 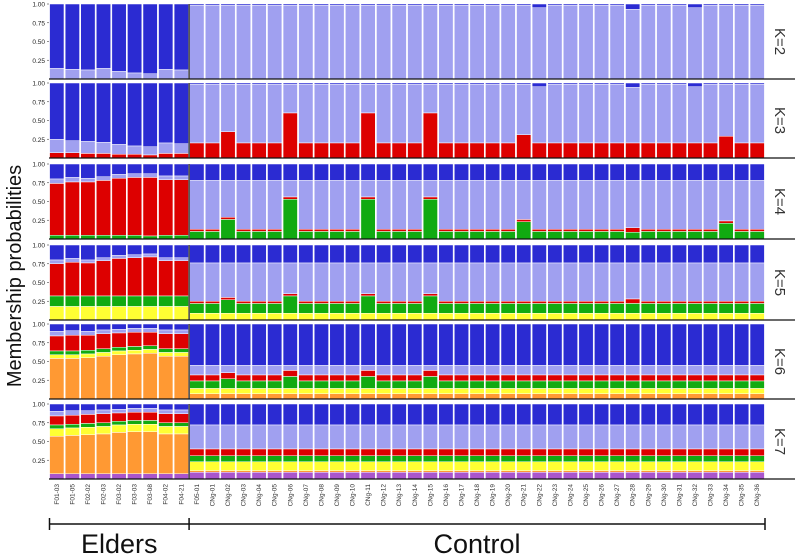 I want to click on y-tick-label: 0.25, so click(x=38, y=381).